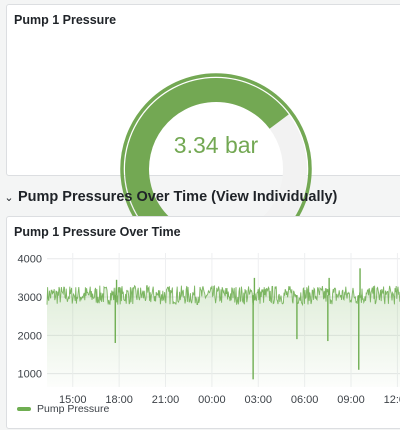  Describe the element at coordinates (119, 400) in the screenshot. I see `x-tick-label: 18:00` at that location.